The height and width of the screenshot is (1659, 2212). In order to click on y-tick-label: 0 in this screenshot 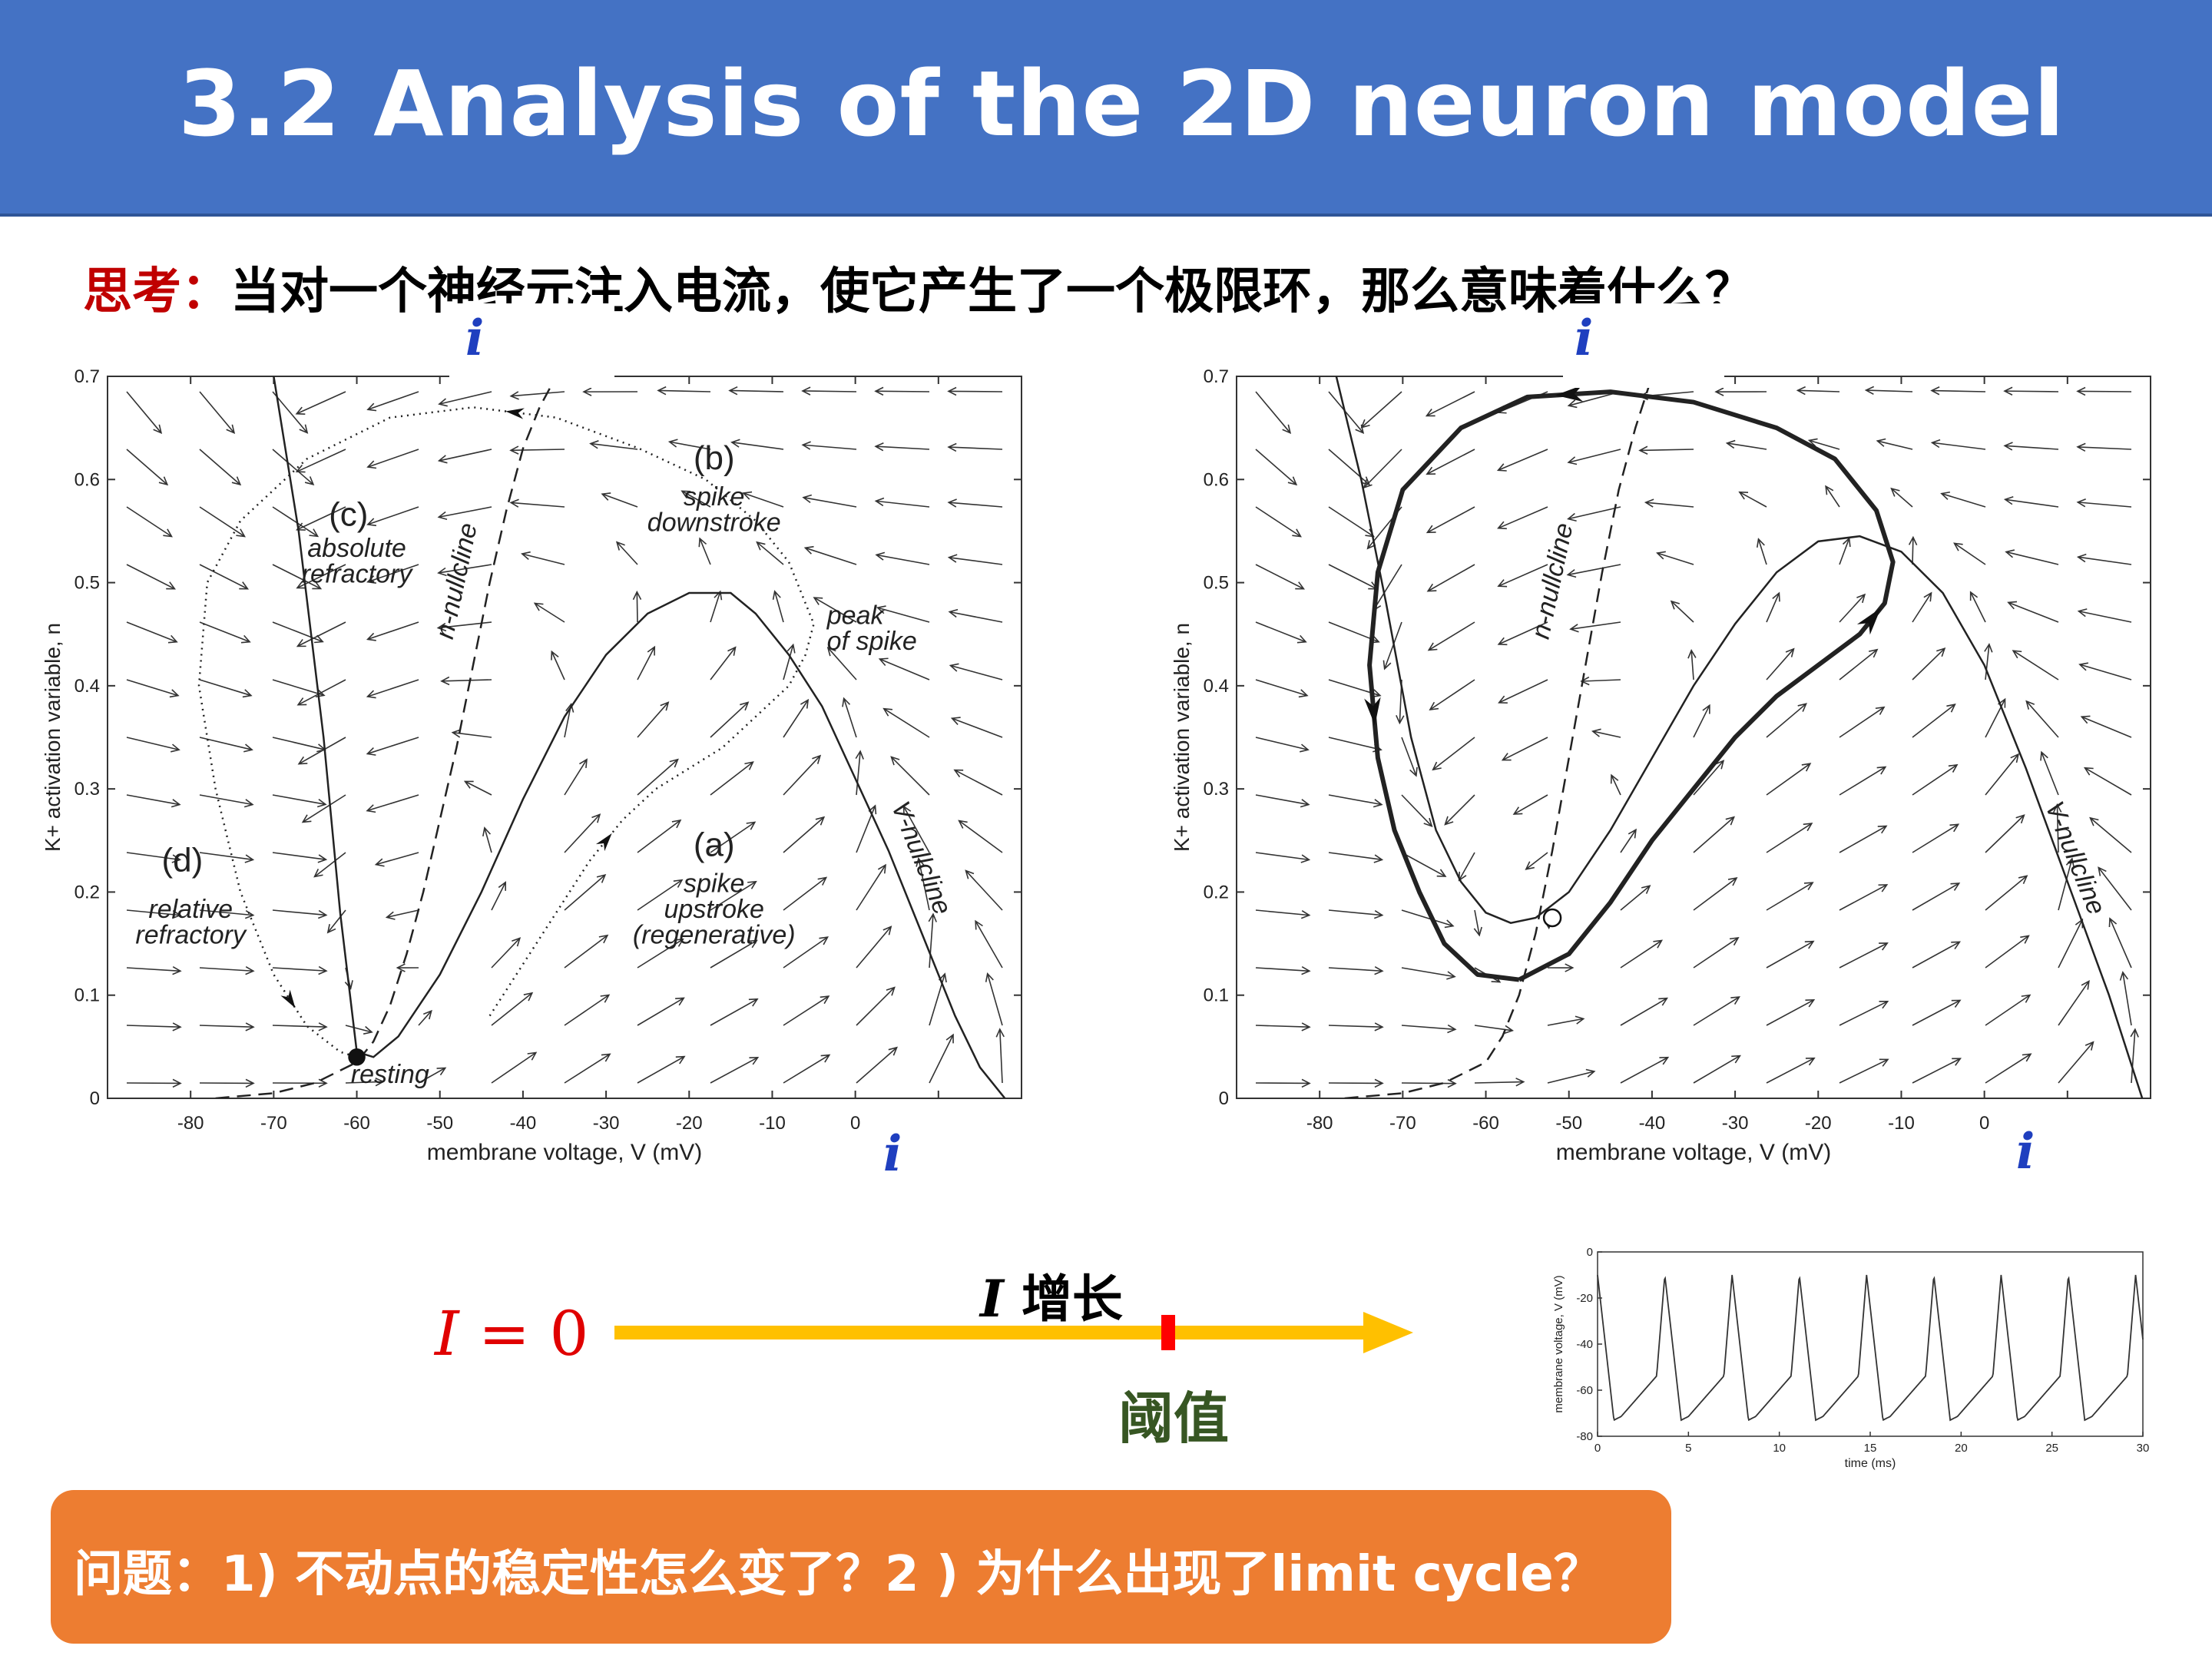, I will do `click(1224, 1098)`.